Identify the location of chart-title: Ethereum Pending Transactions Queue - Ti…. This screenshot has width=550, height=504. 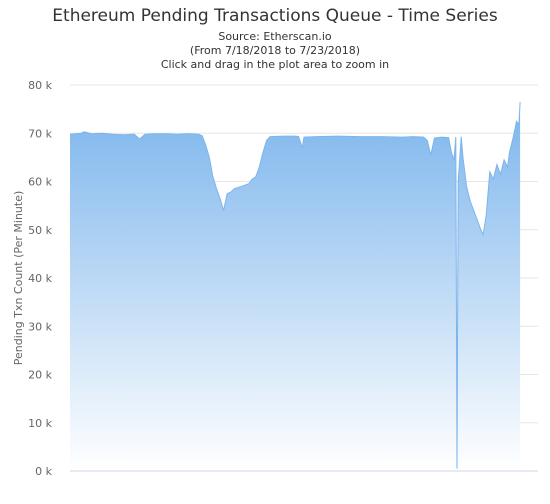
(275, 16).